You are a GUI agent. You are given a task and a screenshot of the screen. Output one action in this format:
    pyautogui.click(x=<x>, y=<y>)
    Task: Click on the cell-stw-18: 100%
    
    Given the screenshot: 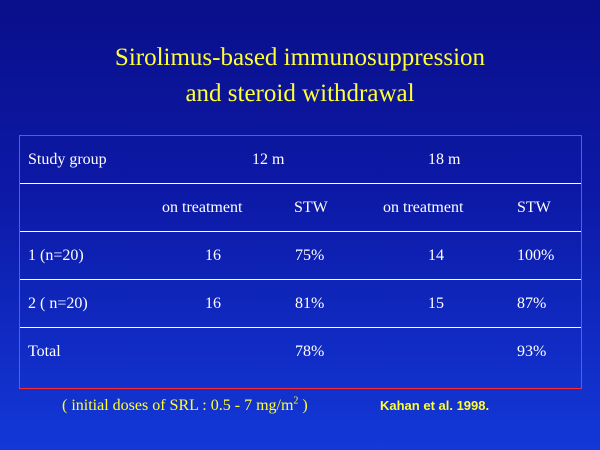 What is the action you would take?
    pyautogui.click(x=536, y=255)
    